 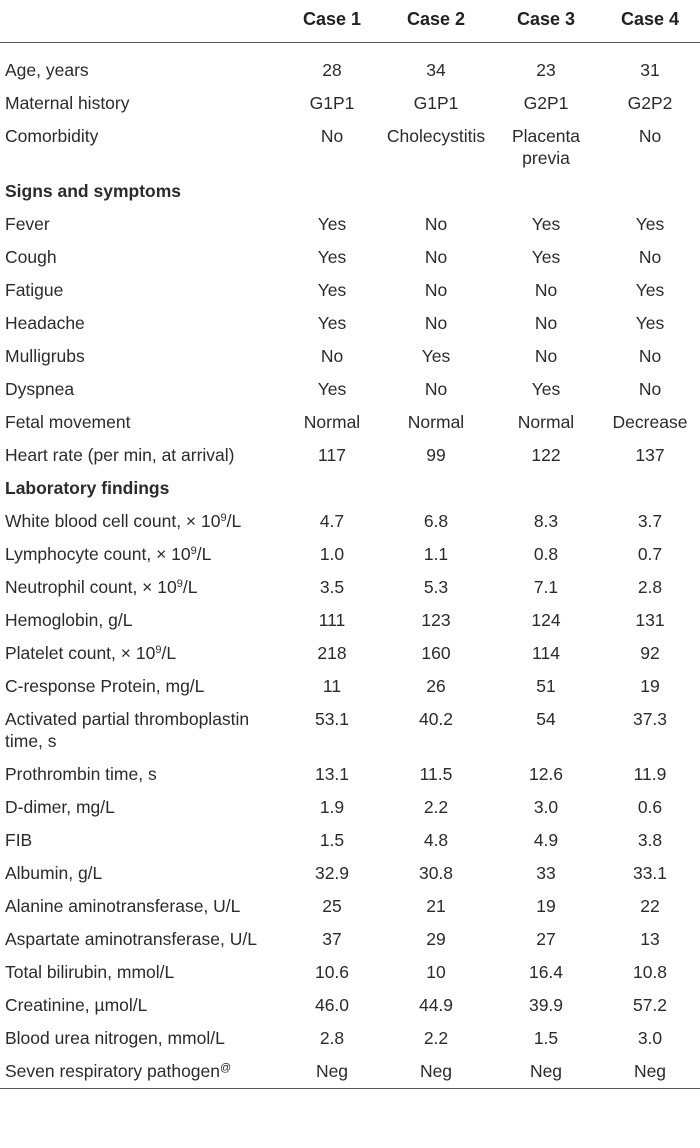 What do you see at coordinates (546, 1004) in the screenshot?
I see `cell-case-3: 39.9` at bounding box center [546, 1004].